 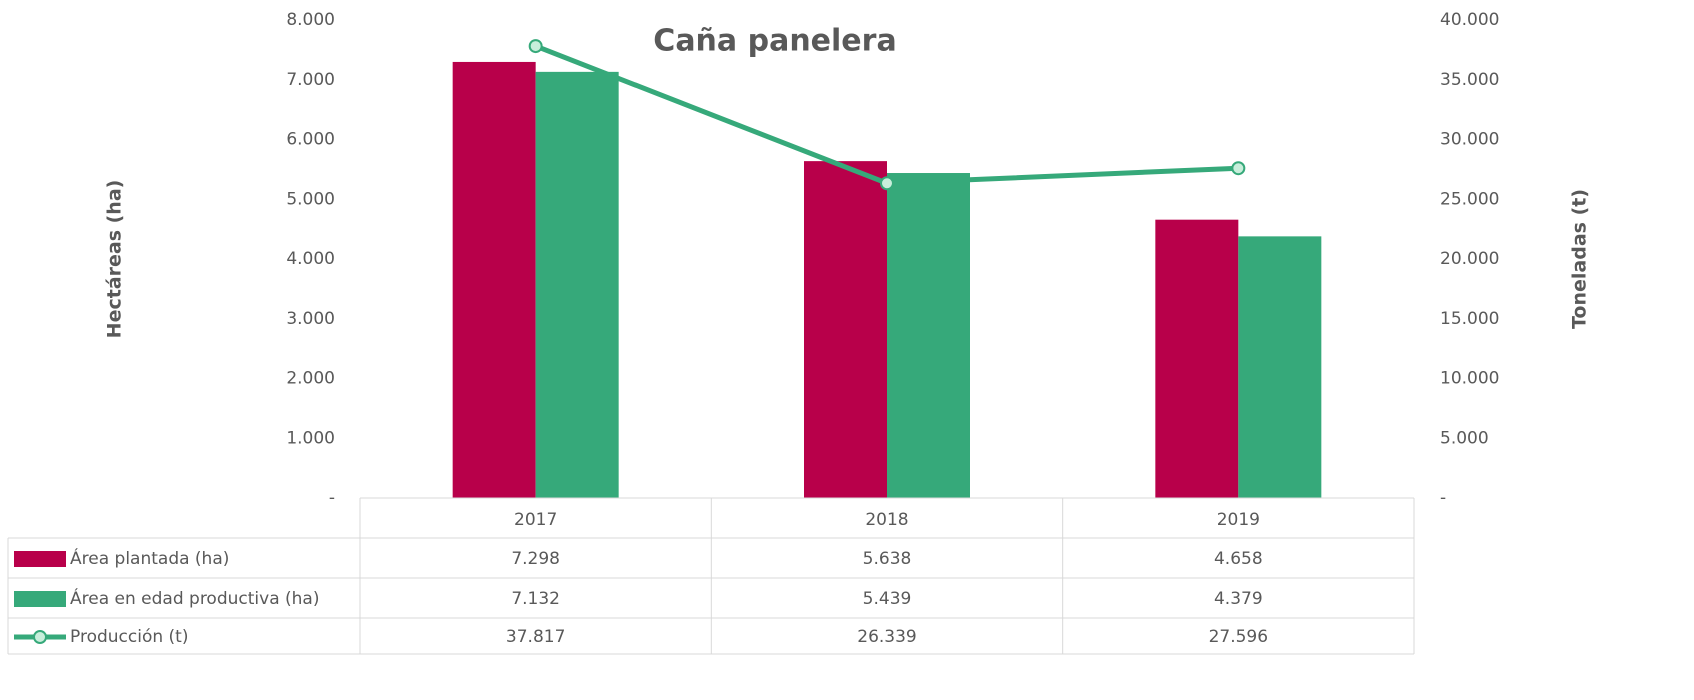 I want to click on y-tick-label: 6.000, so click(x=310, y=140).